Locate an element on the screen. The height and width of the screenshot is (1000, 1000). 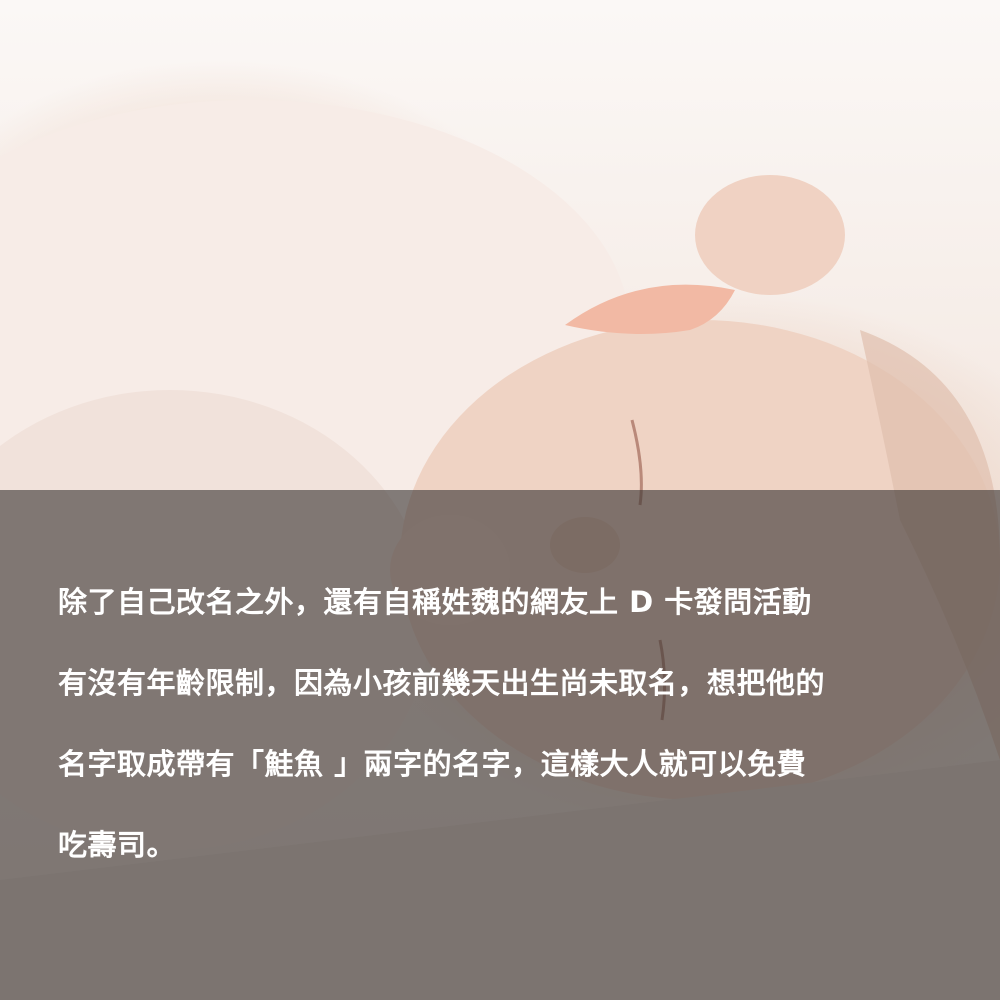
caption-line: 有沒有年齡限制，因為小孩前幾天出生尚未取名，想把他的 is located at coordinates (442, 683).